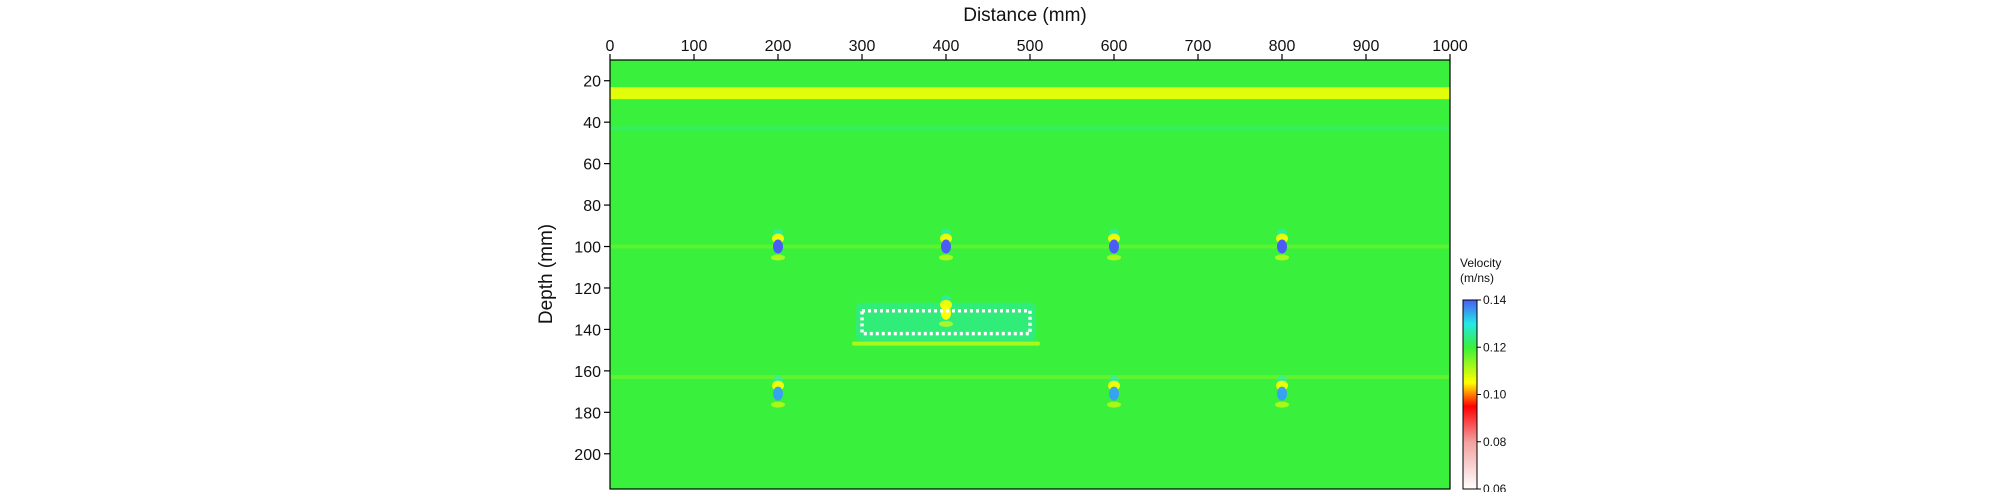 This screenshot has width=2008, height=492. What do you see at coordinates (592, 165) in the screenshot?
I see `y-tick-label: 60` at bounding box center [592, 165].